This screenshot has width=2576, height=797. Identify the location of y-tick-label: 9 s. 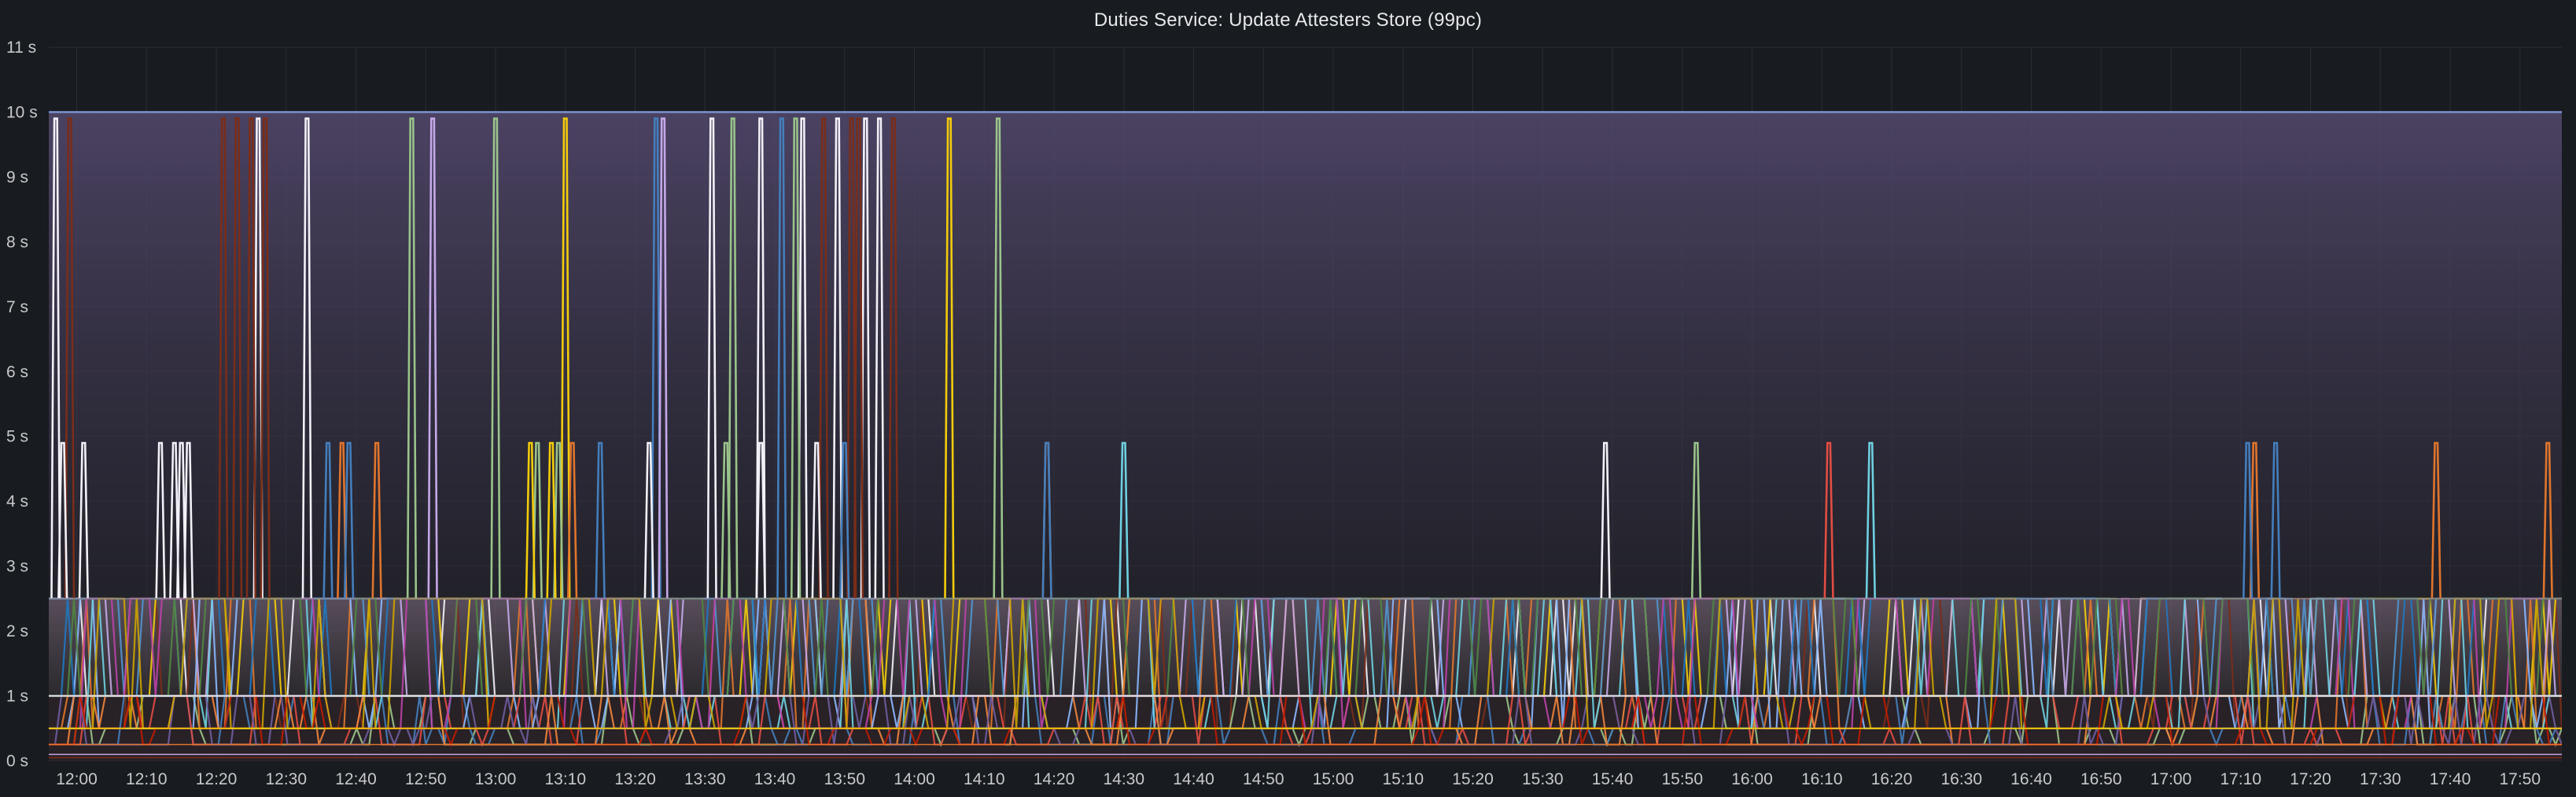
(17, 177).